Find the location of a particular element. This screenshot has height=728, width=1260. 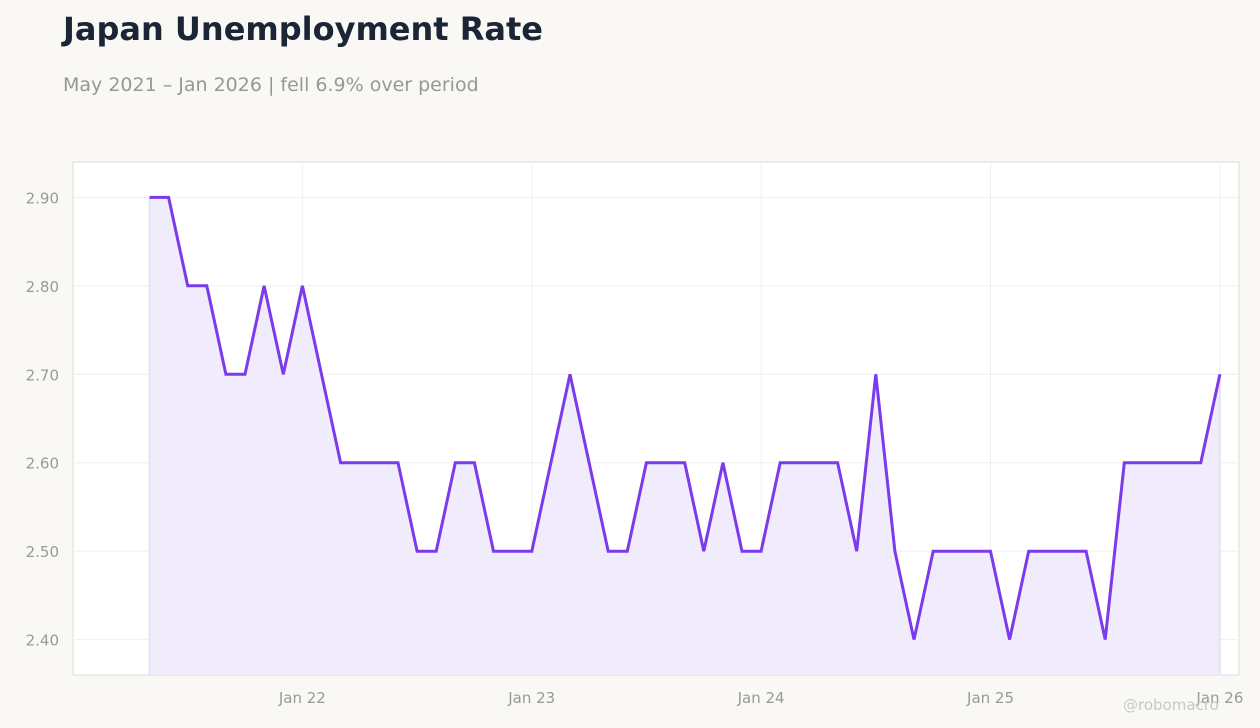

y-tick-label: 2.70 is located at coordinates (42, 375).